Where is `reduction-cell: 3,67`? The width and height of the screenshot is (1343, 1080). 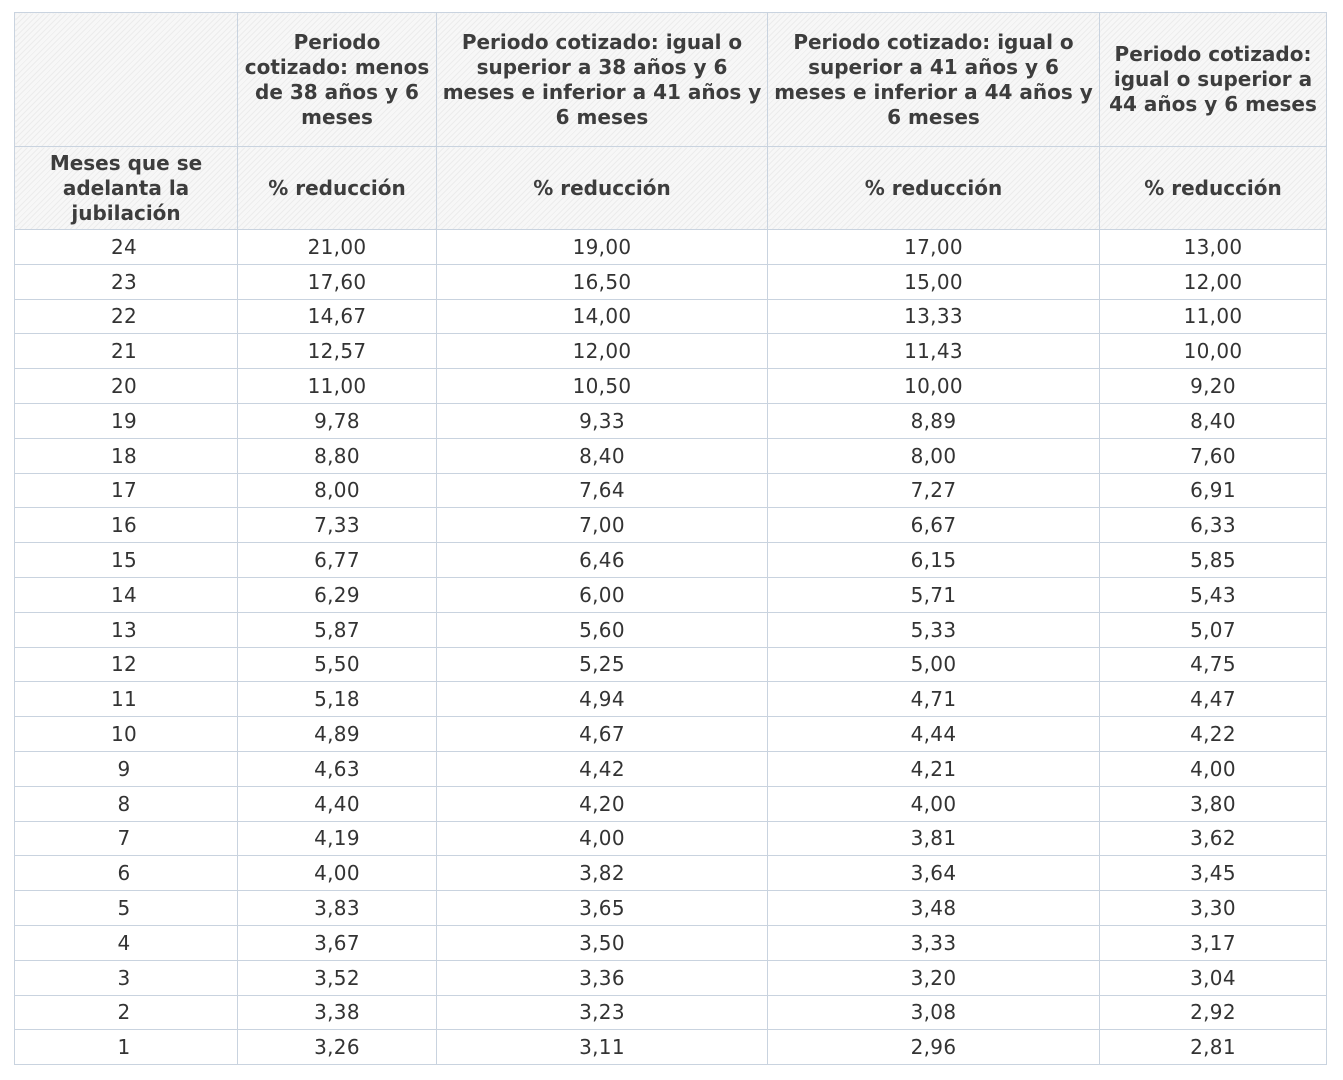 reduction-cell: 3,67 is located at coordinates (337, 942).